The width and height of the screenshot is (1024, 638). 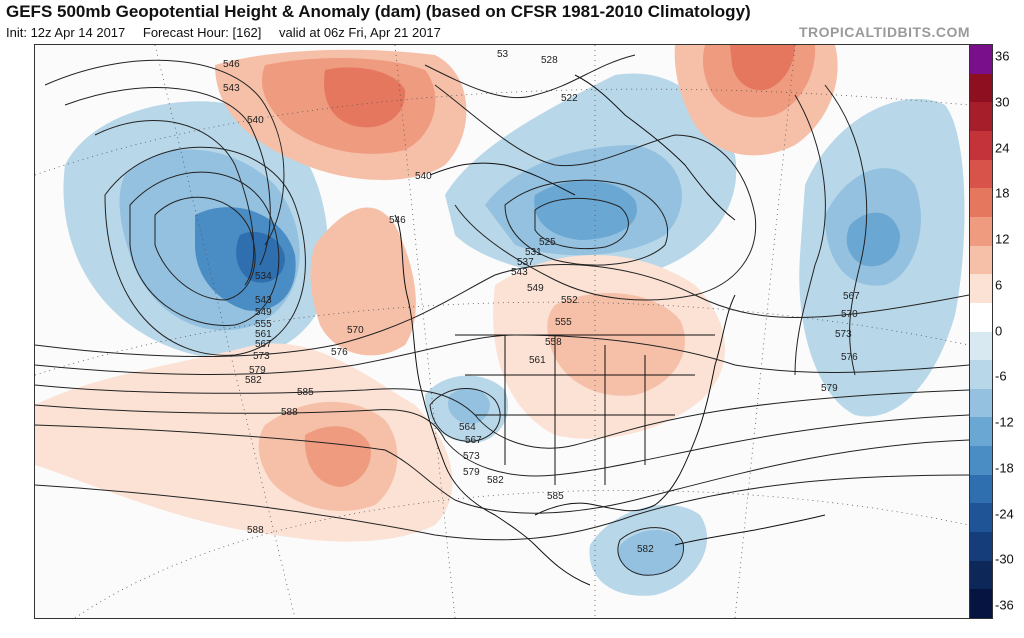 What do you see at coordinates (363, 281) in the screenshot?
I see `west-coast-ridge-anomaly` at bounding box center [363, 281].